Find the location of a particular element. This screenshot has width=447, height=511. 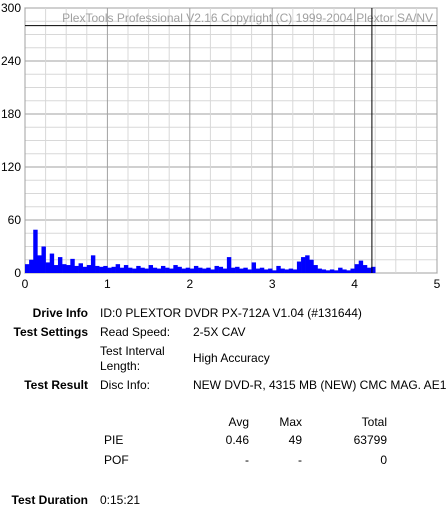

drive-info-label: Drive Info is located at coordinates (60, 313).